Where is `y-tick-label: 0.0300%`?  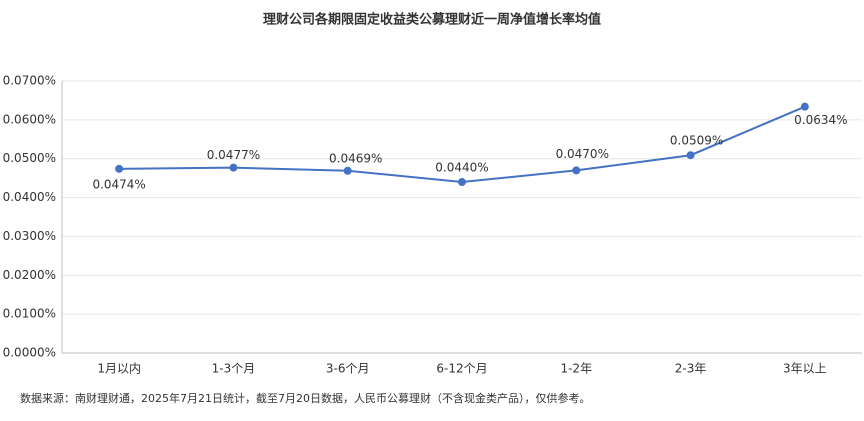
y-tick-label: 0.0300% is located at coordinates (29, 236).